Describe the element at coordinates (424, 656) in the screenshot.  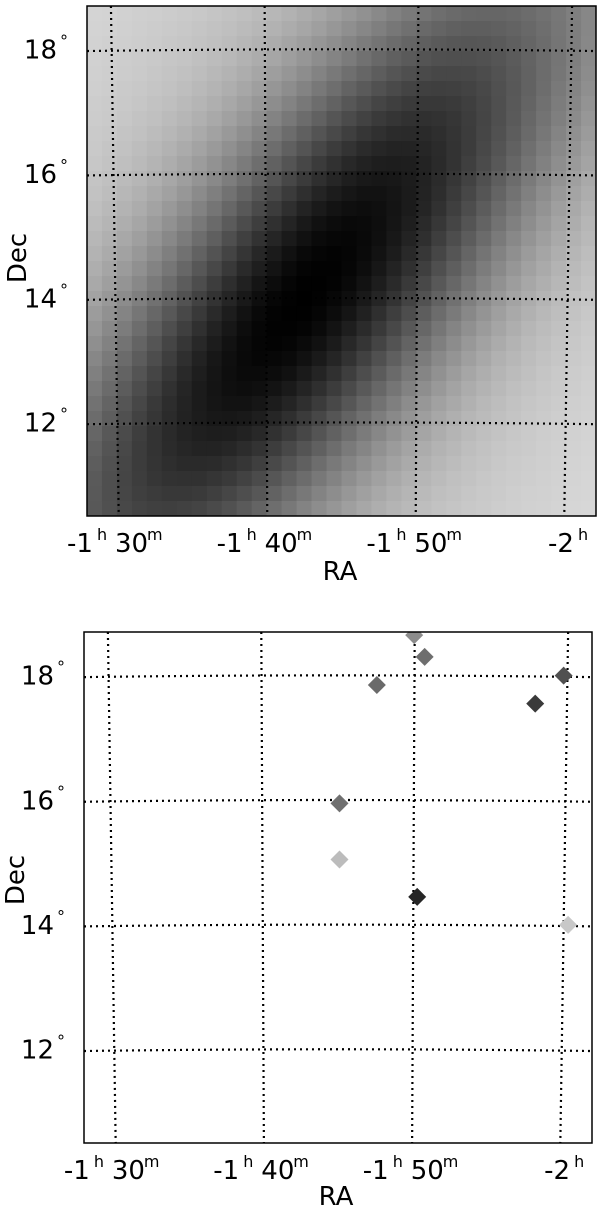
I see `scatter-point` at that location.